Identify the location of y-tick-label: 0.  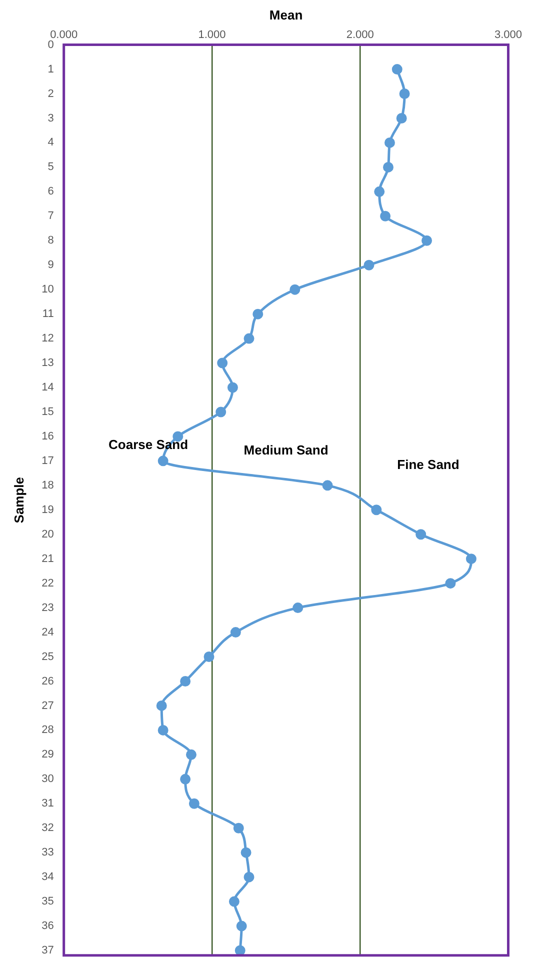
(51, 44).